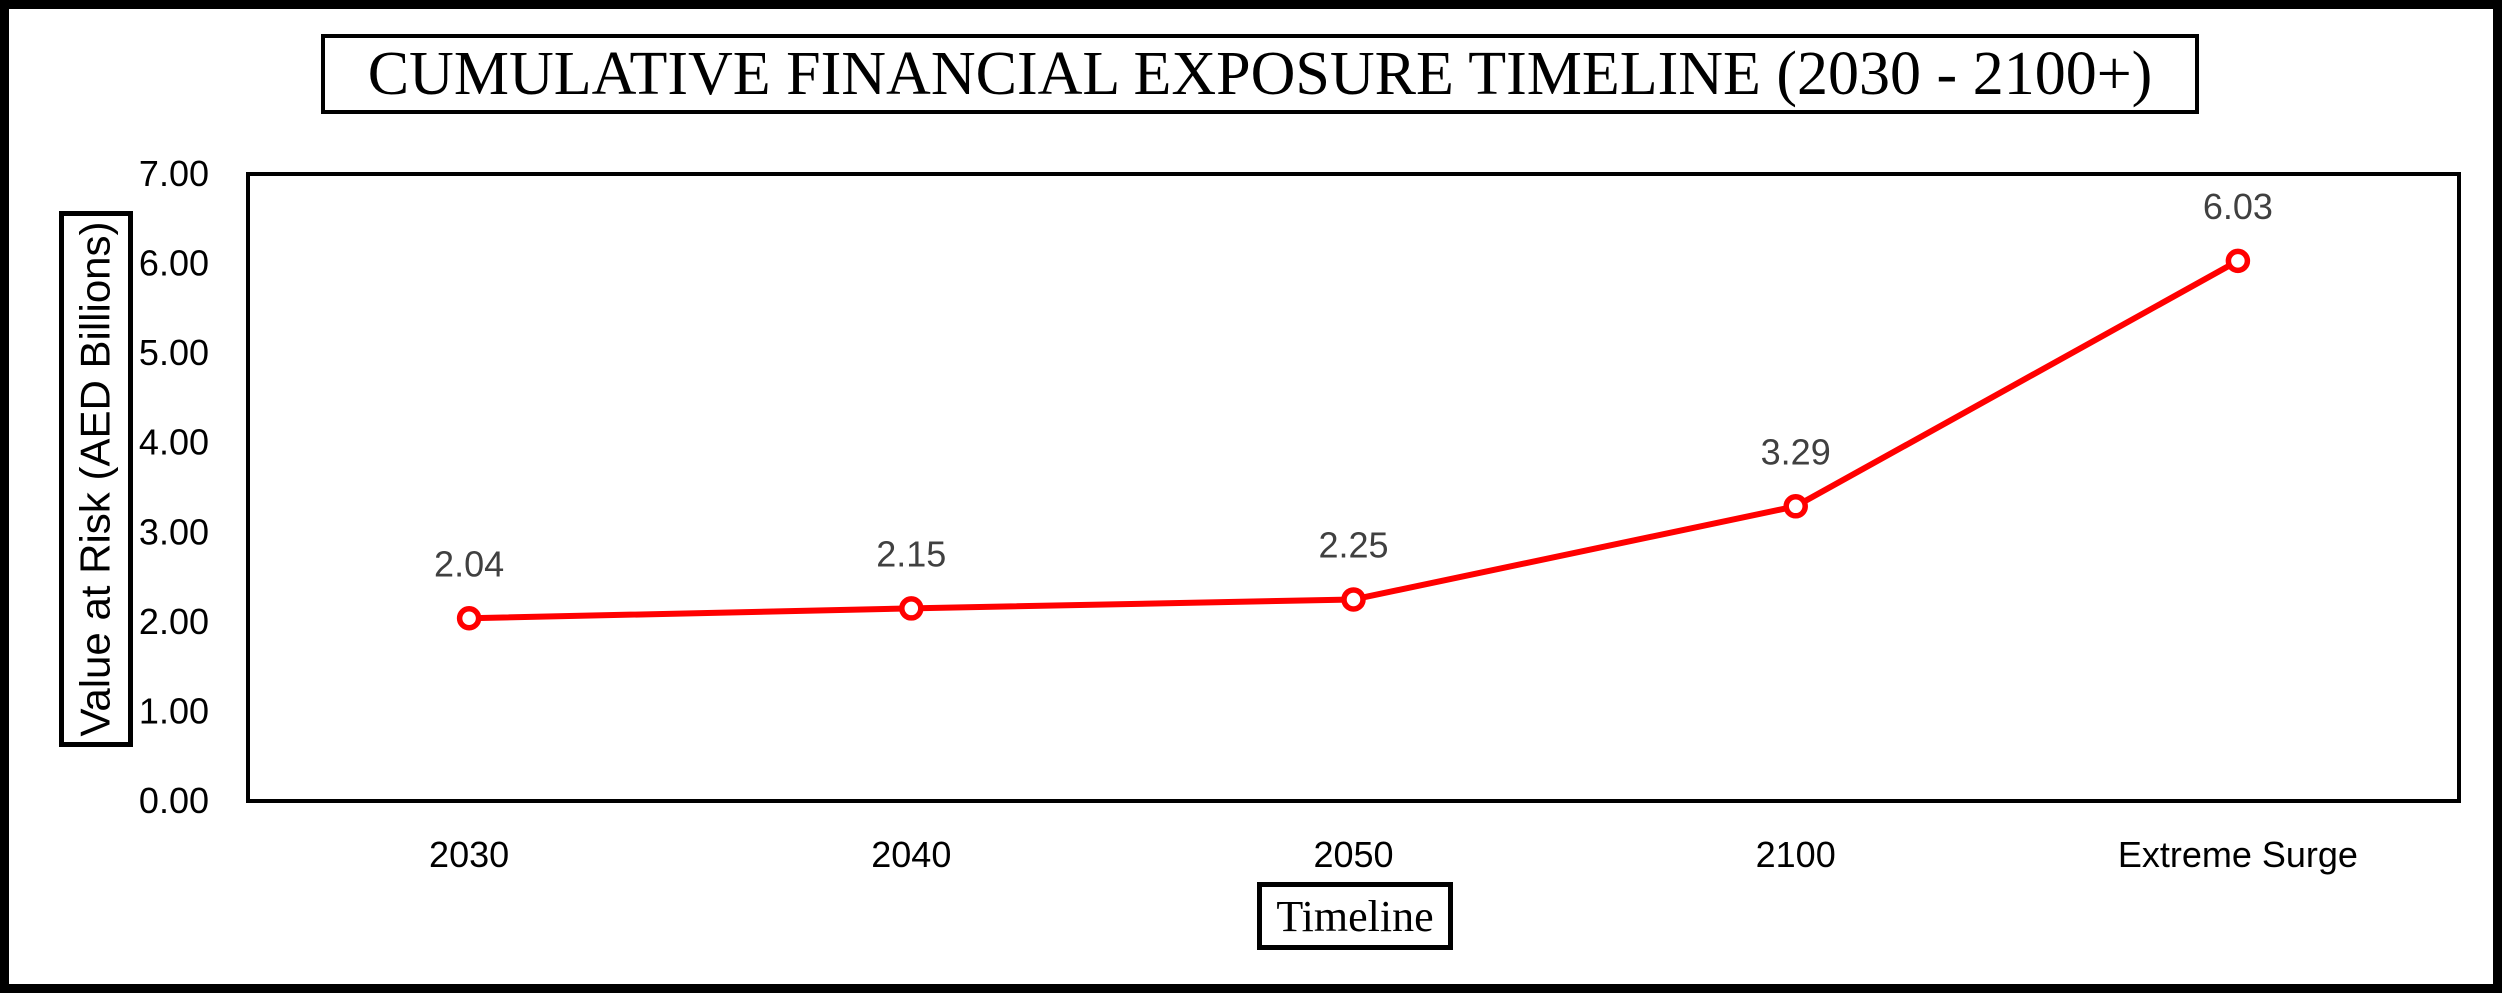 The width and height of the screenshot is (2502, 993). Describe the element at coordinates (96, 479) in the screenshot. I see `y-axis-title-box: Value at Risk (AED Billions)` at that location.